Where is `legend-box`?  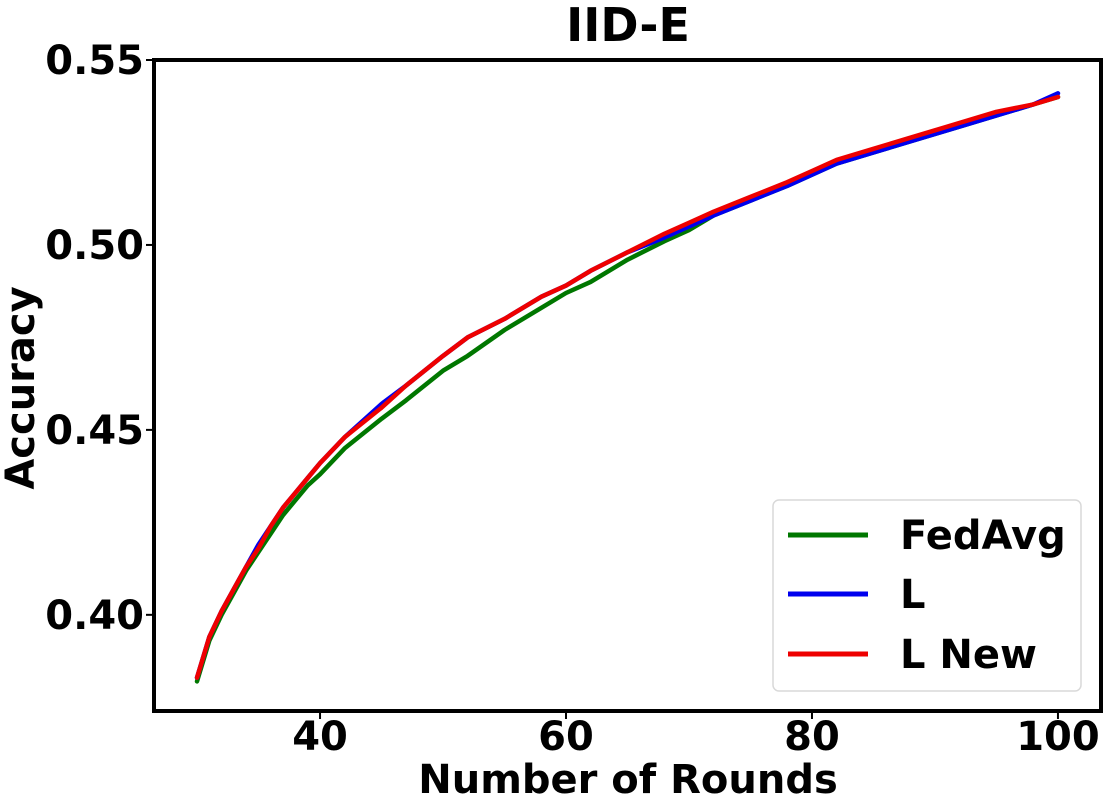
legend-box is located at coordinates (927, 595).